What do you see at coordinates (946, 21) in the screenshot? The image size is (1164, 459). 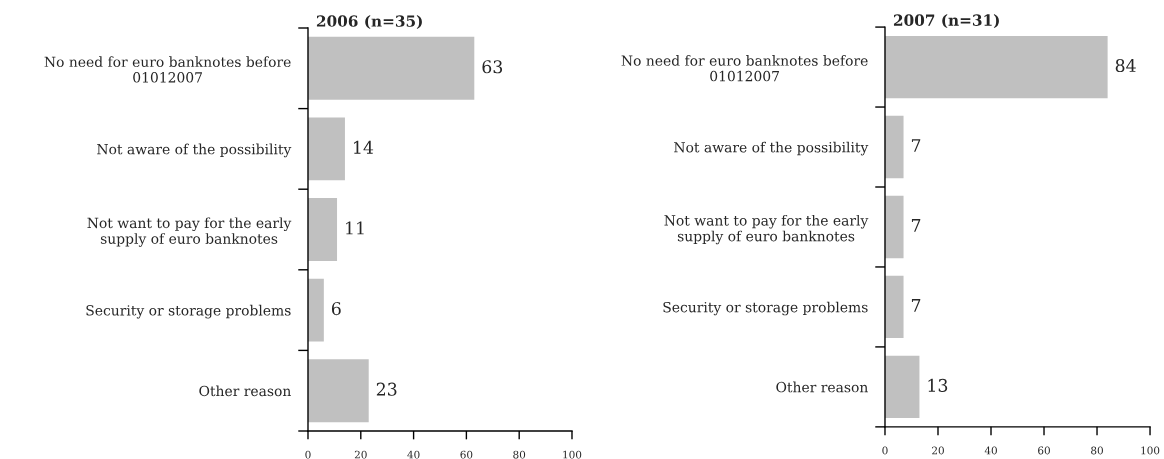 I see `chart-title: 2007 (n=31)` at bounding box center [946, 21].